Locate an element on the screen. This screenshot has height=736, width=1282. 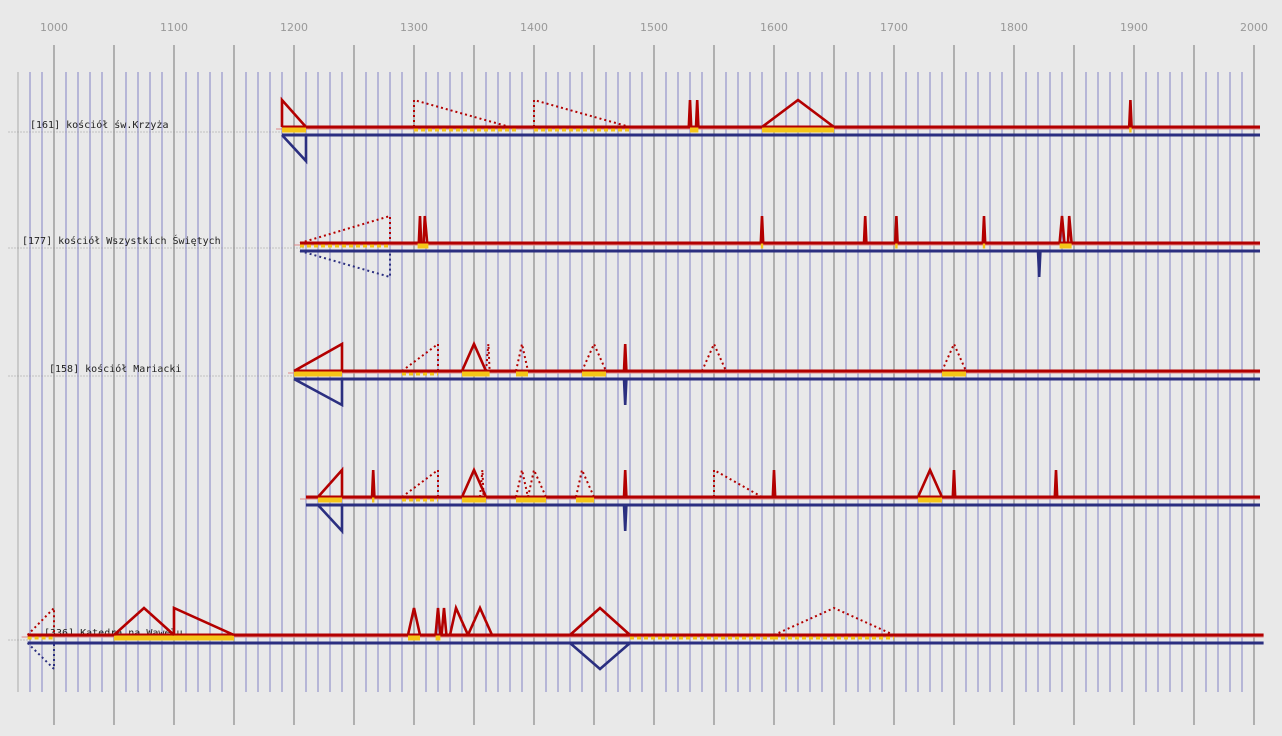
chart-row: [177] kościół Wszystkich Świętych is located at coordinates (634, 246).